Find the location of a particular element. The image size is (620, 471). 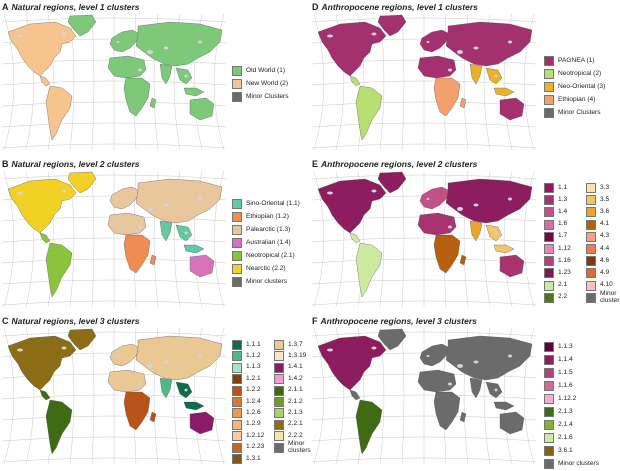

legend-label: Ethiopian (1.2) is located at coordinates (267, 216).